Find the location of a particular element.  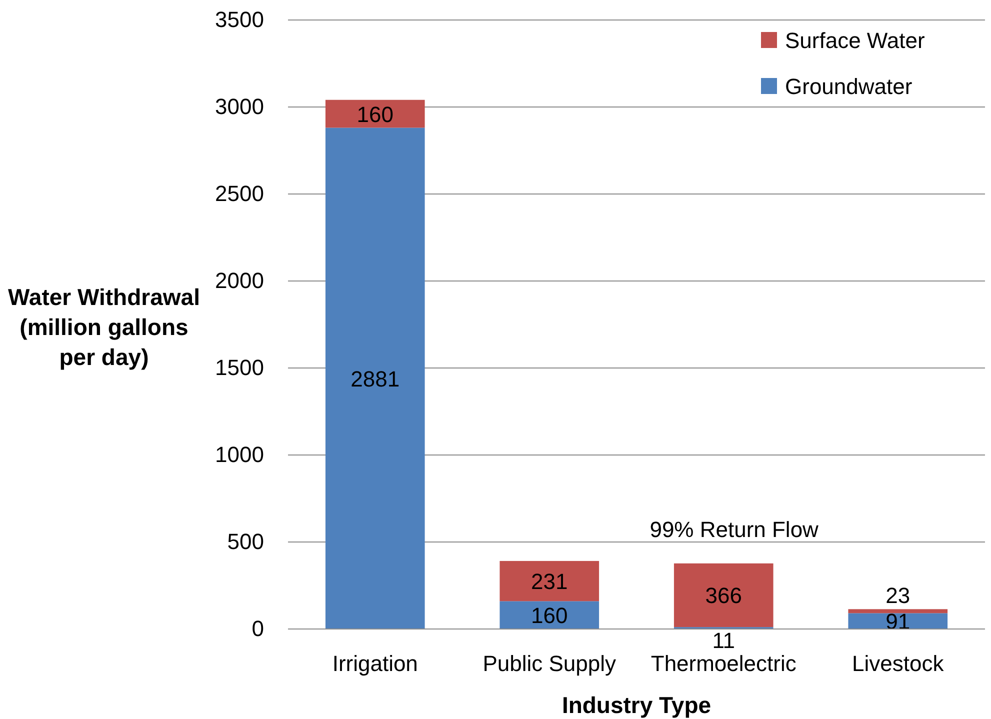

data-label: 11 is located at coordinates (724, 640).